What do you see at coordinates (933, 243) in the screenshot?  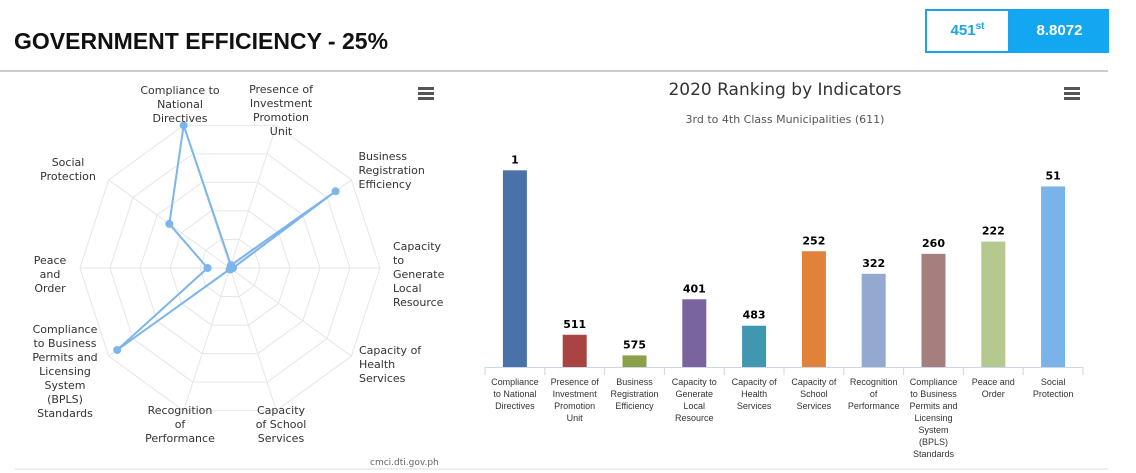 I see `data-label: 260` at bounding box center [933, 243].